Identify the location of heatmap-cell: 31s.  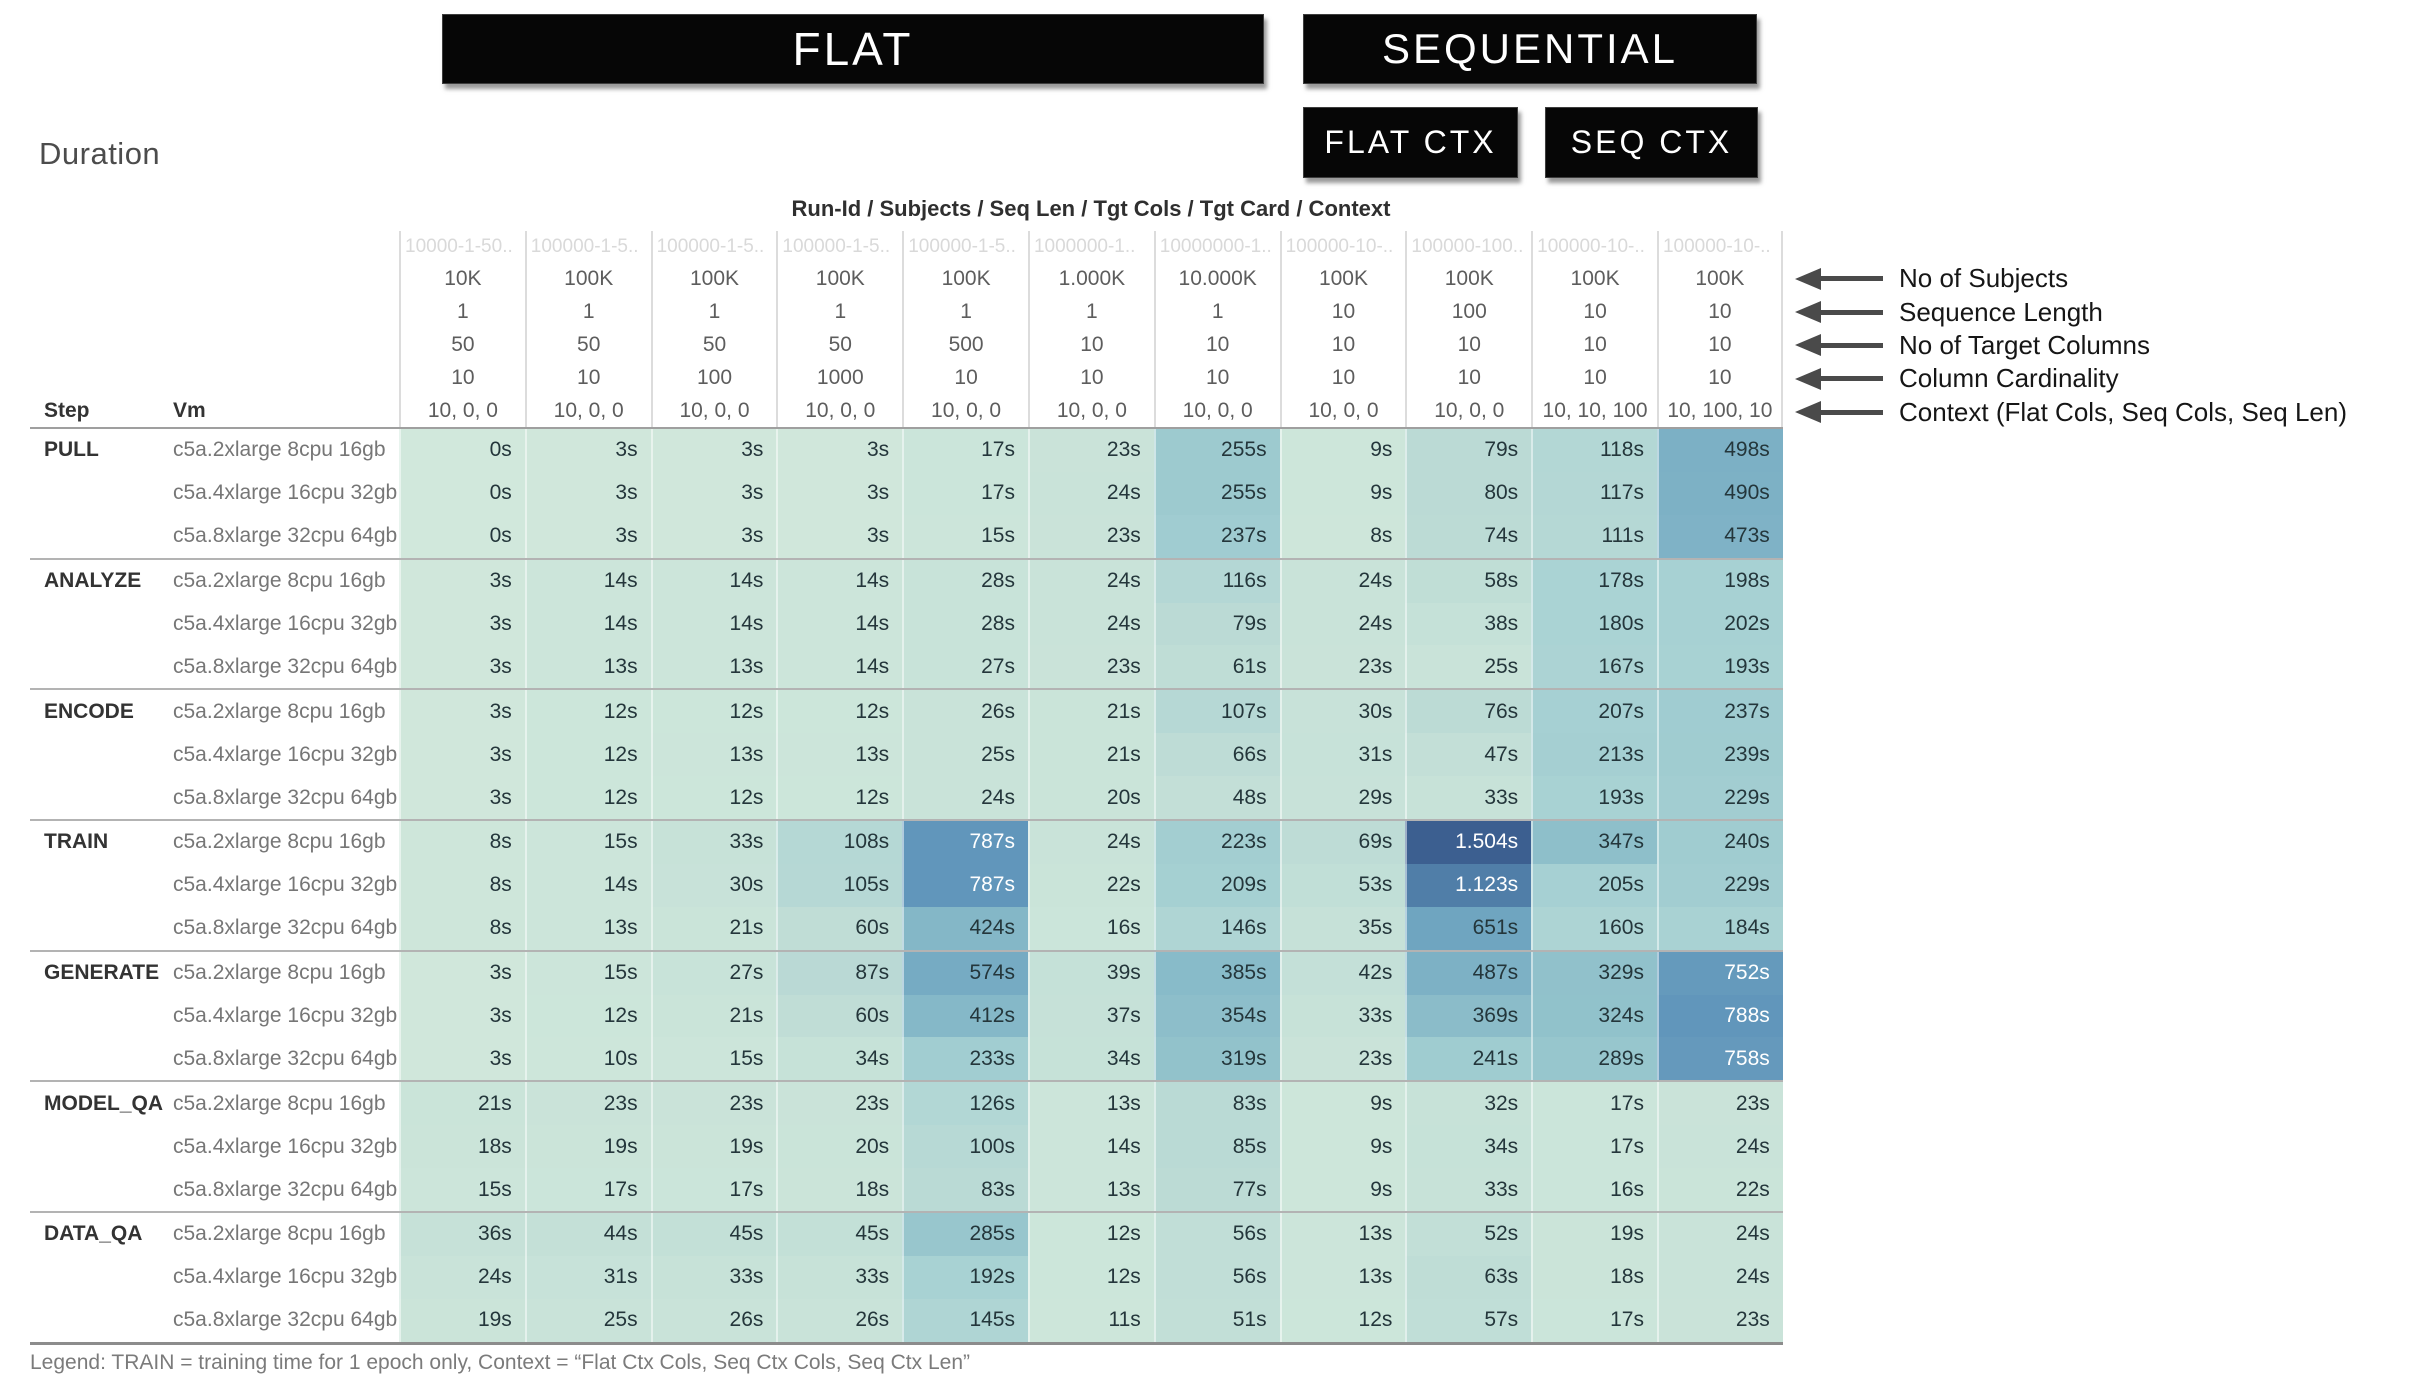
(1342, 755).